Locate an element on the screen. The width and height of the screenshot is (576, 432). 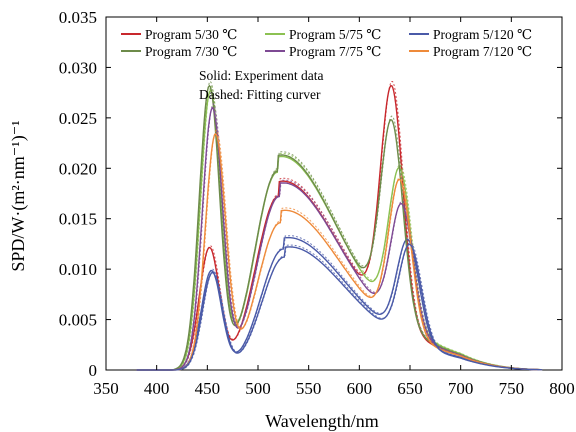
y-axis-title: SPD/W·(m²·nm⁻¹)⁻¹ is located at coordinates (18, 195).